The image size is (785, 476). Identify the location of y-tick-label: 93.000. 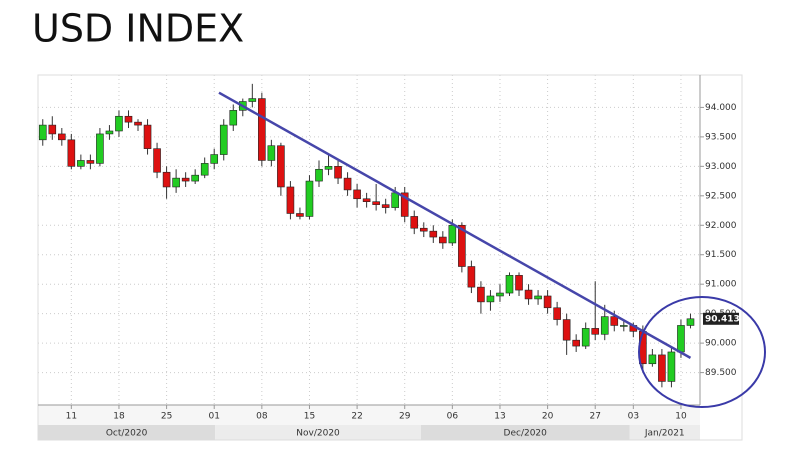
(721, 167).